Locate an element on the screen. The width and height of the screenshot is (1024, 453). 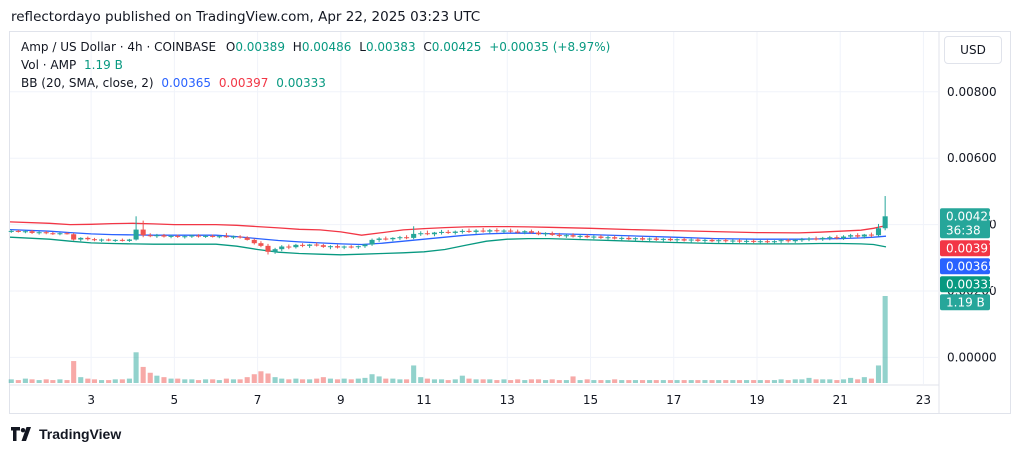
x-tick-label: 19 is located at coordinates (756, 400).